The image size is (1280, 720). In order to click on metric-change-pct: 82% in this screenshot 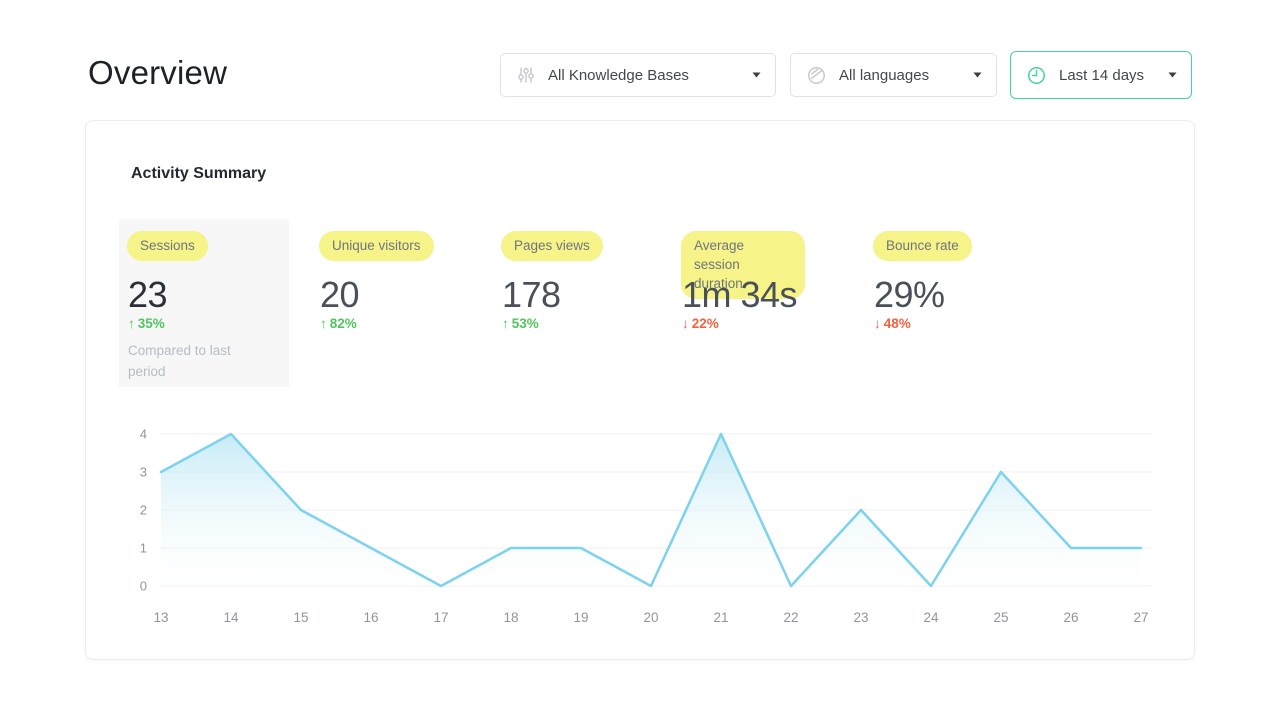, I will do `click(343, 323)`.